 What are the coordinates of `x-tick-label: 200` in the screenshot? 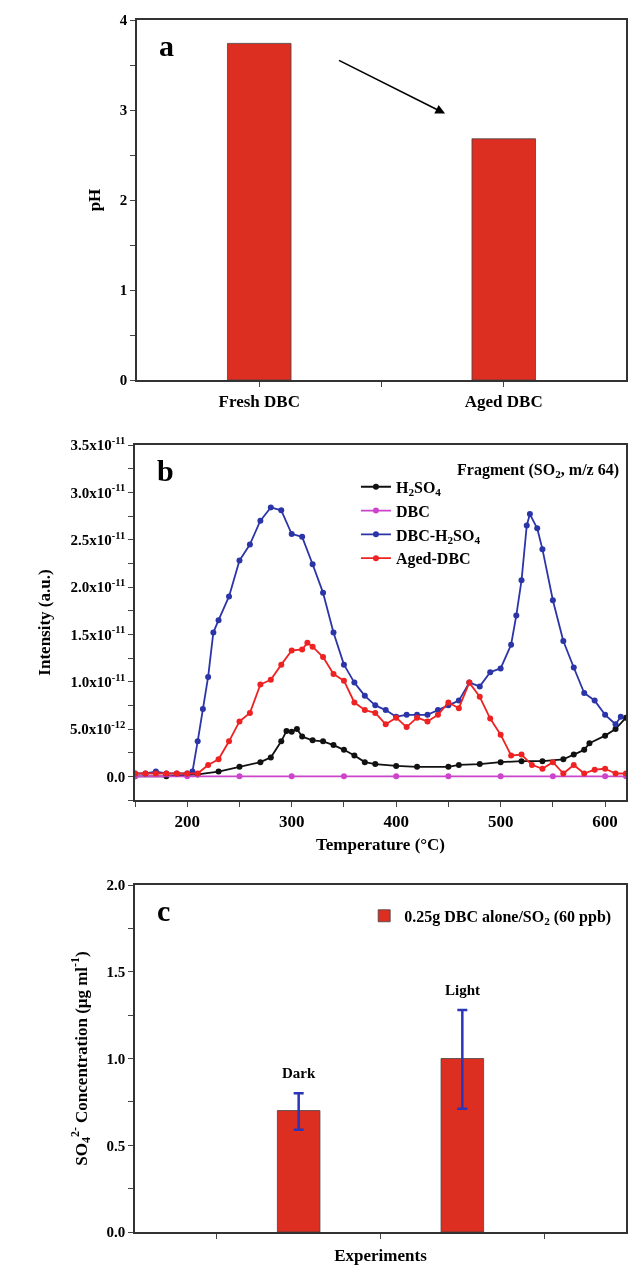 It's located at (187, 822).